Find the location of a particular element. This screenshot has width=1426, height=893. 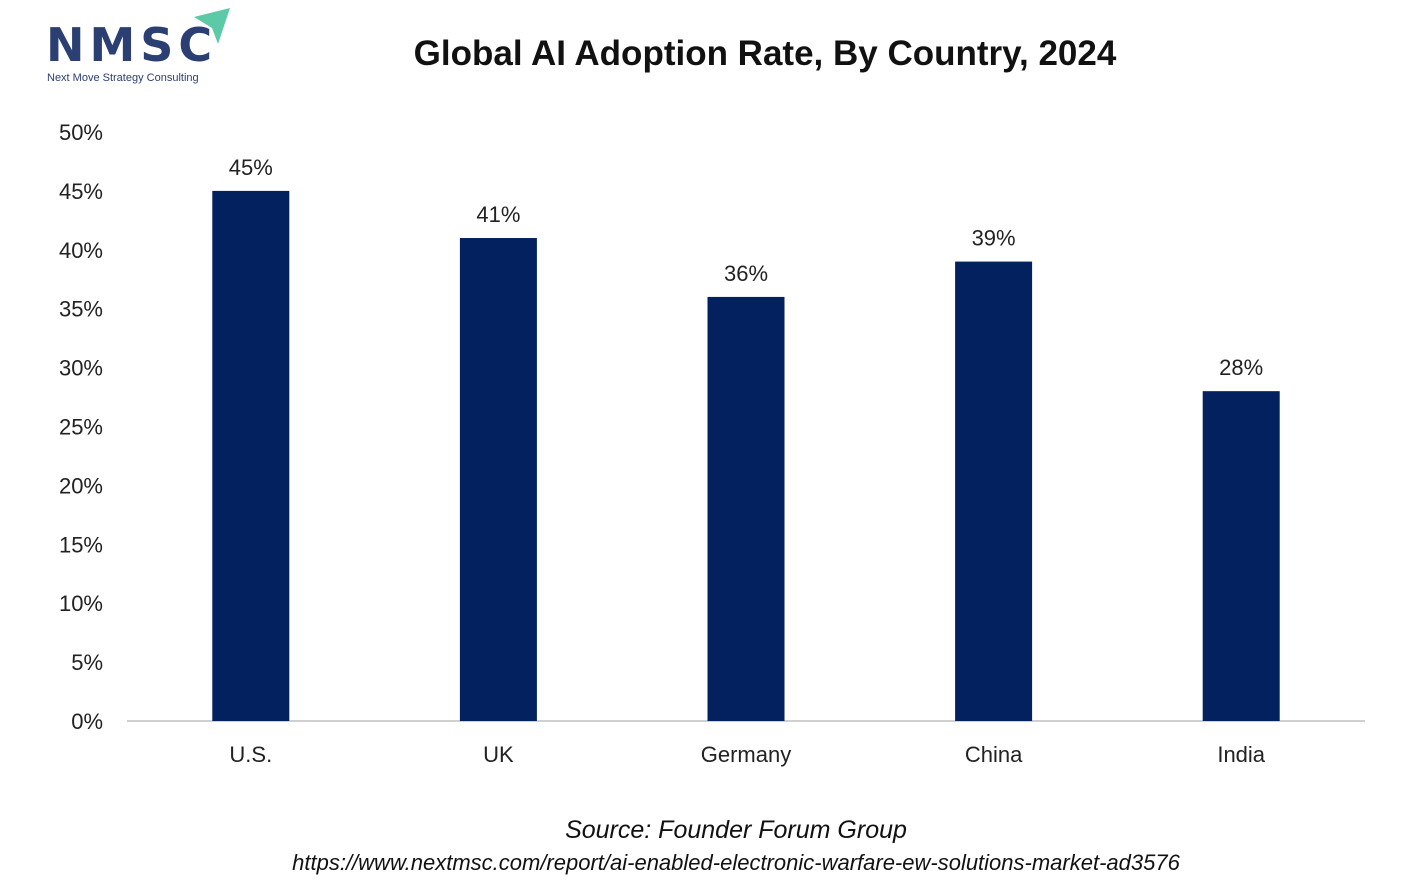

data-label: 45% is located at coordinates (251, 167).